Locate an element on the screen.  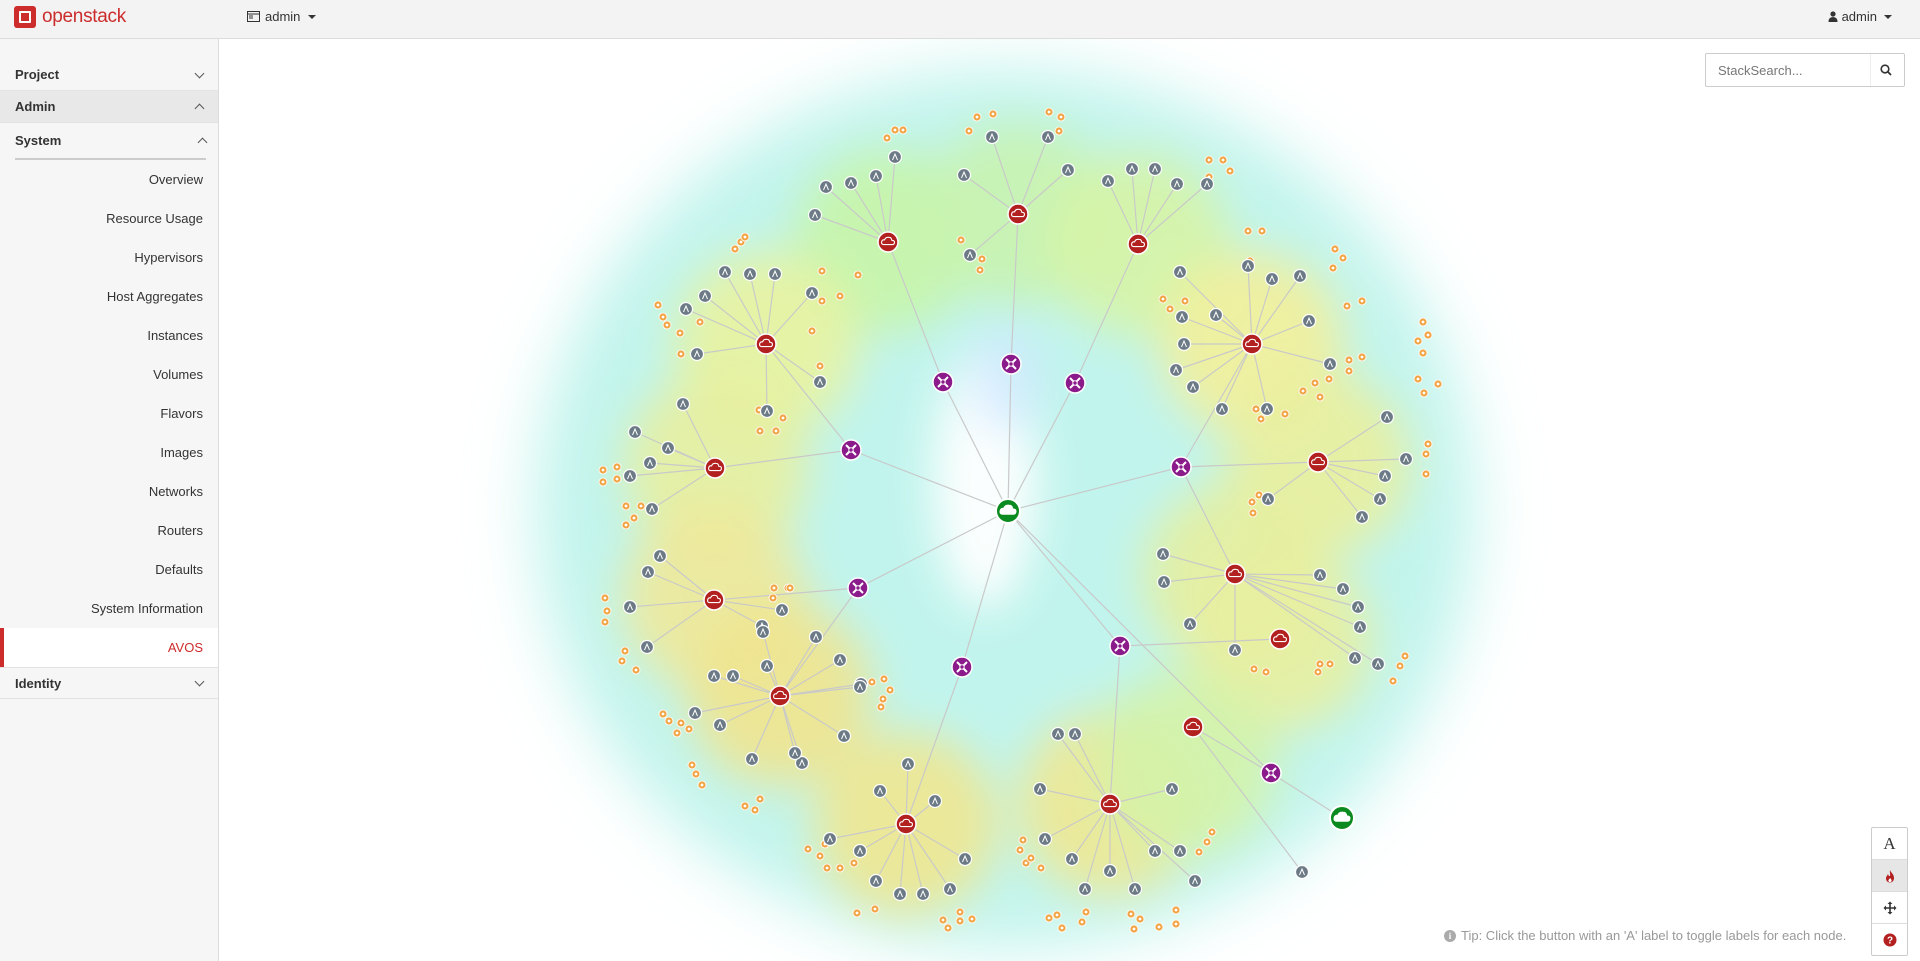
network-node is located at coordinates (1342, 818).